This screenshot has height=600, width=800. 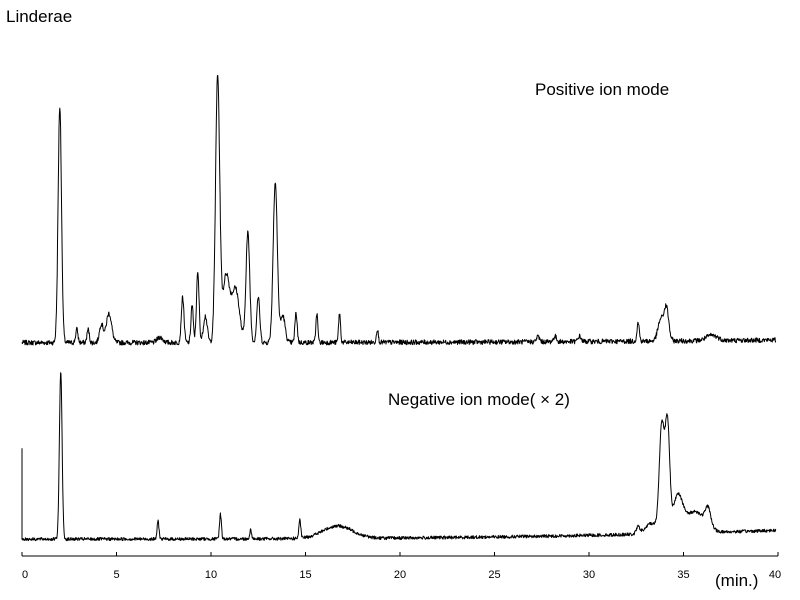 I want to click on x-tick-label: 35, so click(x=683, y=575).